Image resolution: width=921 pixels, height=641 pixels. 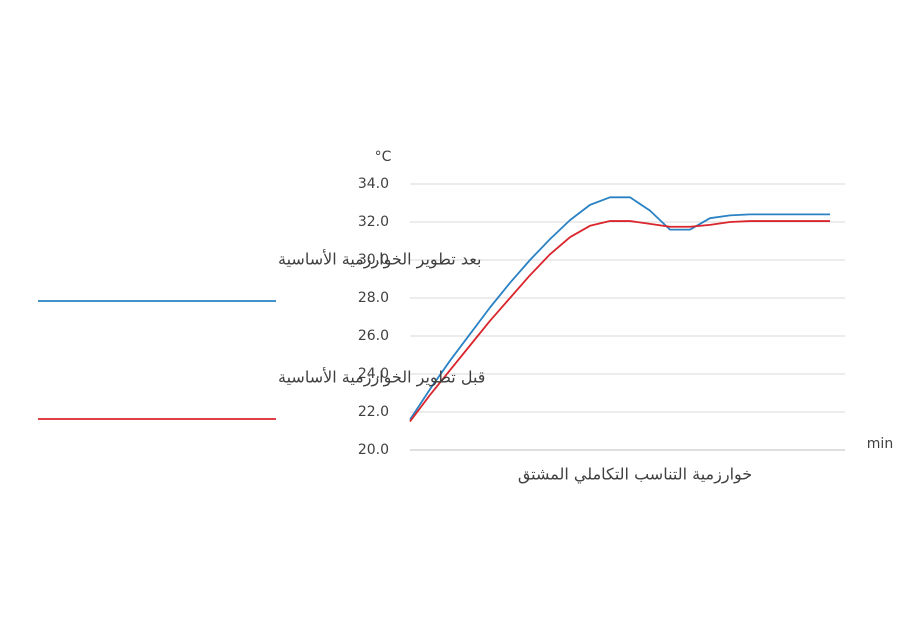 I want to click on y-tick-label: 22.0, so click(x=373, y=412).